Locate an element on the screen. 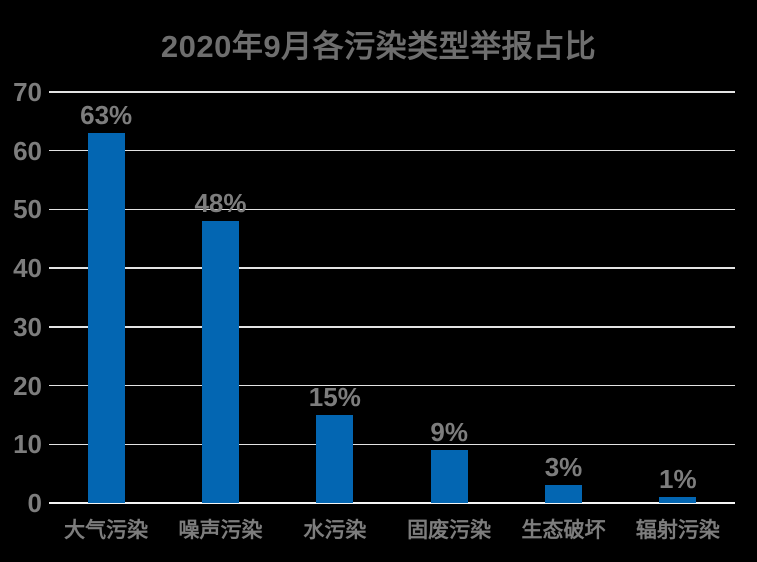  data-label: 48% is located at coordinates (220, 203).